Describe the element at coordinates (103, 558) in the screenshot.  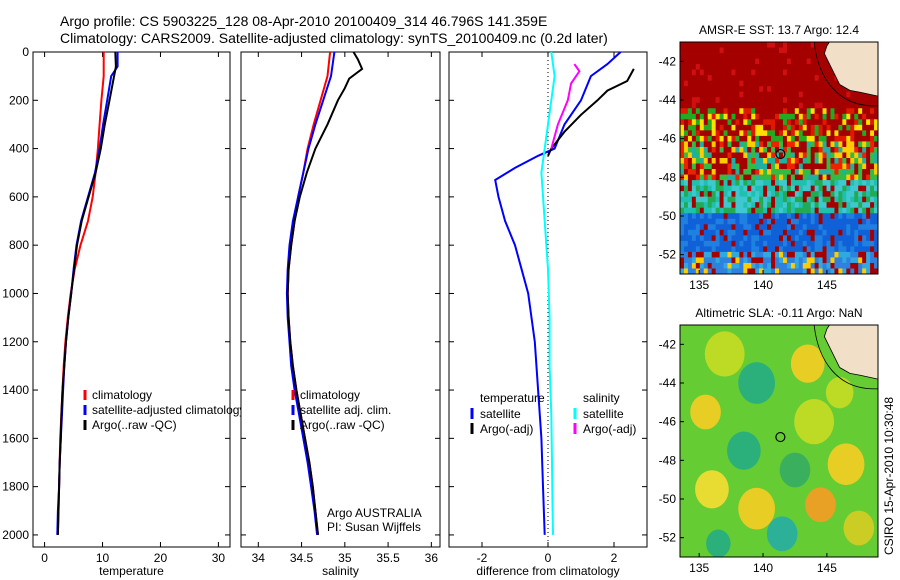
I see `x-tick-label: 10` at that location.